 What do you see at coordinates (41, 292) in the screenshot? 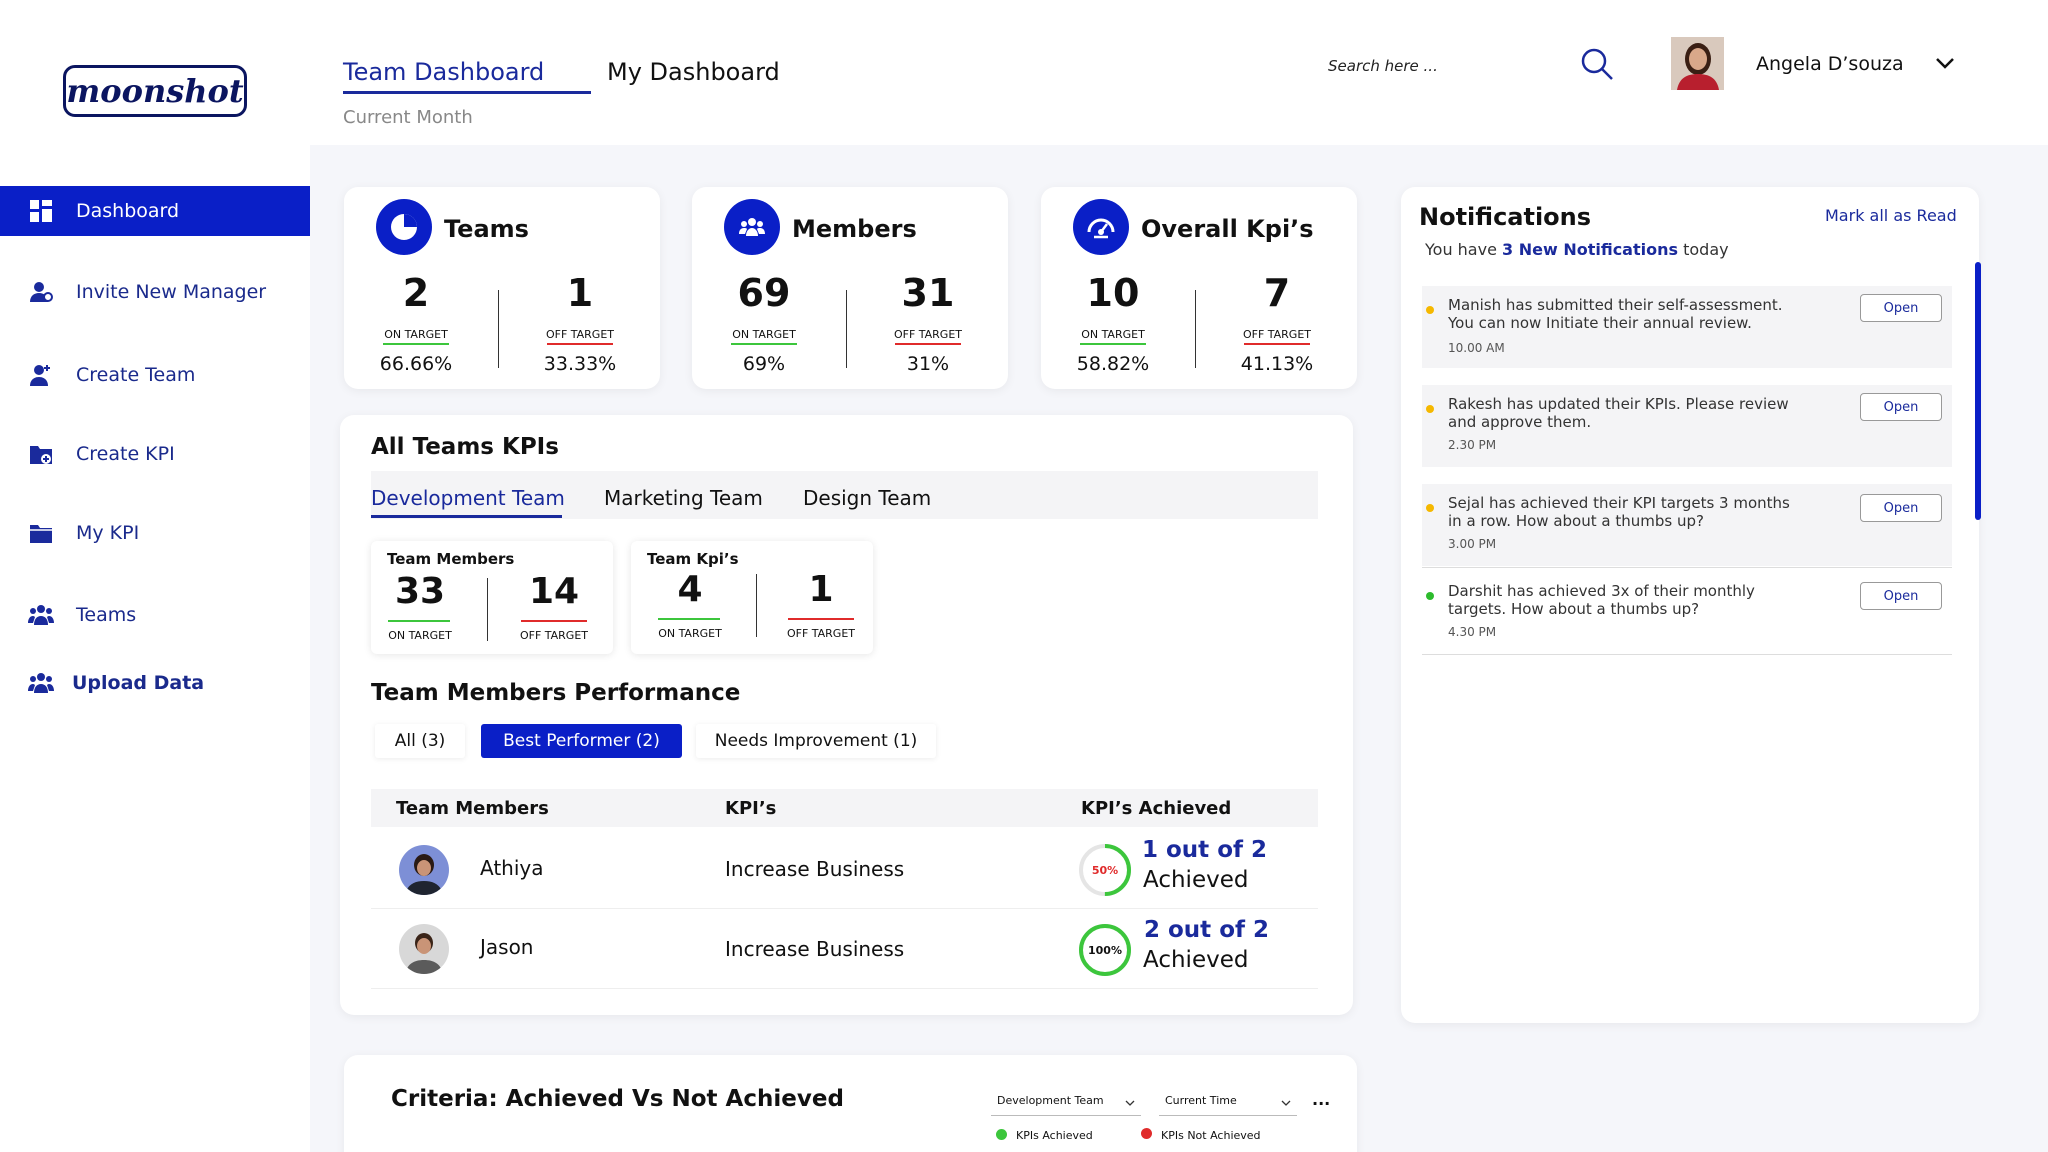
I see `invite-user-icon` at bounding box center [41, 292].